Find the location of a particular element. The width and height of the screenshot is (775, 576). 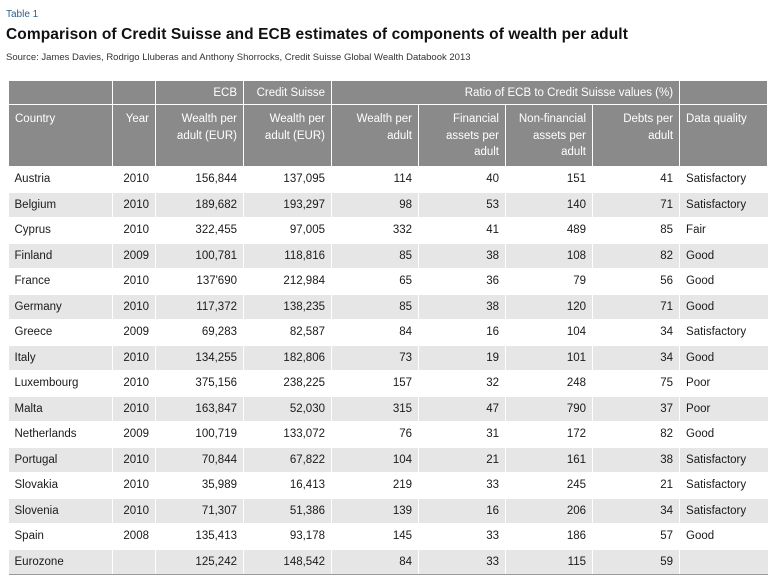

cell-ratio-debts: 57 is located at coordinates (636, 536).